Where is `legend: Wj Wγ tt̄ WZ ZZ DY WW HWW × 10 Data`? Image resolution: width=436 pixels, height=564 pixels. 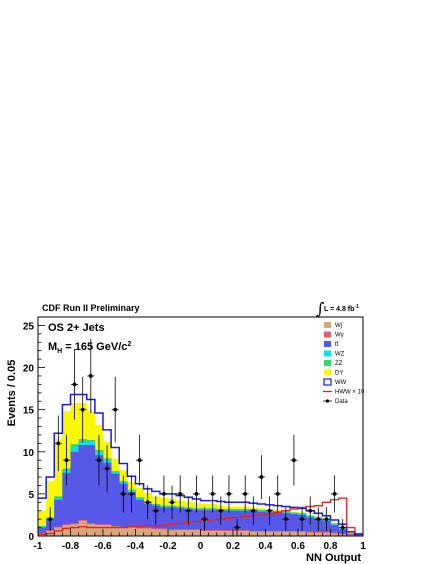
legend: Wj Wγ tt̄ WZ ZZ DY WW HWW × 10 Data is located at coordinates (344, 363).